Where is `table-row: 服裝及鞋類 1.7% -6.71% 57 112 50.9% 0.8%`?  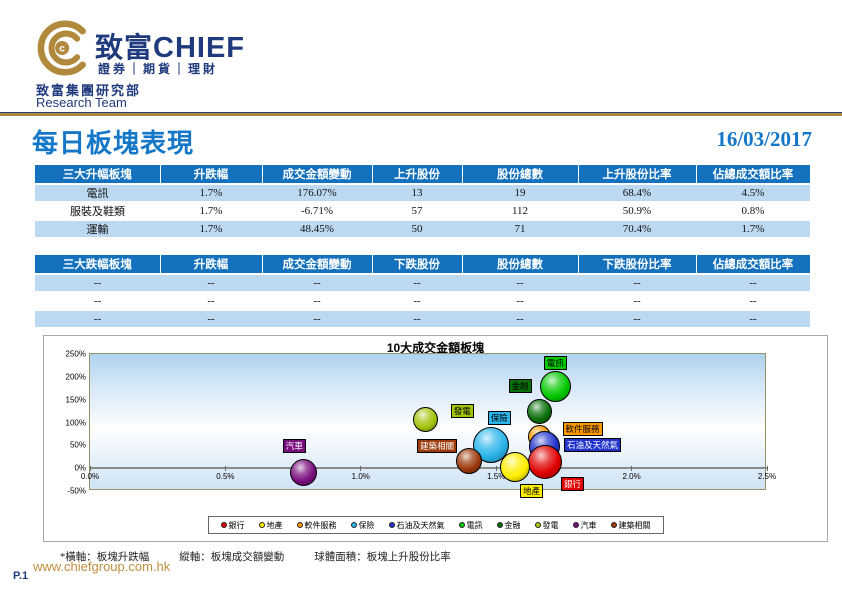
table-row: 服裝及鞋類 1.7% -6.71% 57 112 50.9% 0.8% is located at coordinates (422, 211).